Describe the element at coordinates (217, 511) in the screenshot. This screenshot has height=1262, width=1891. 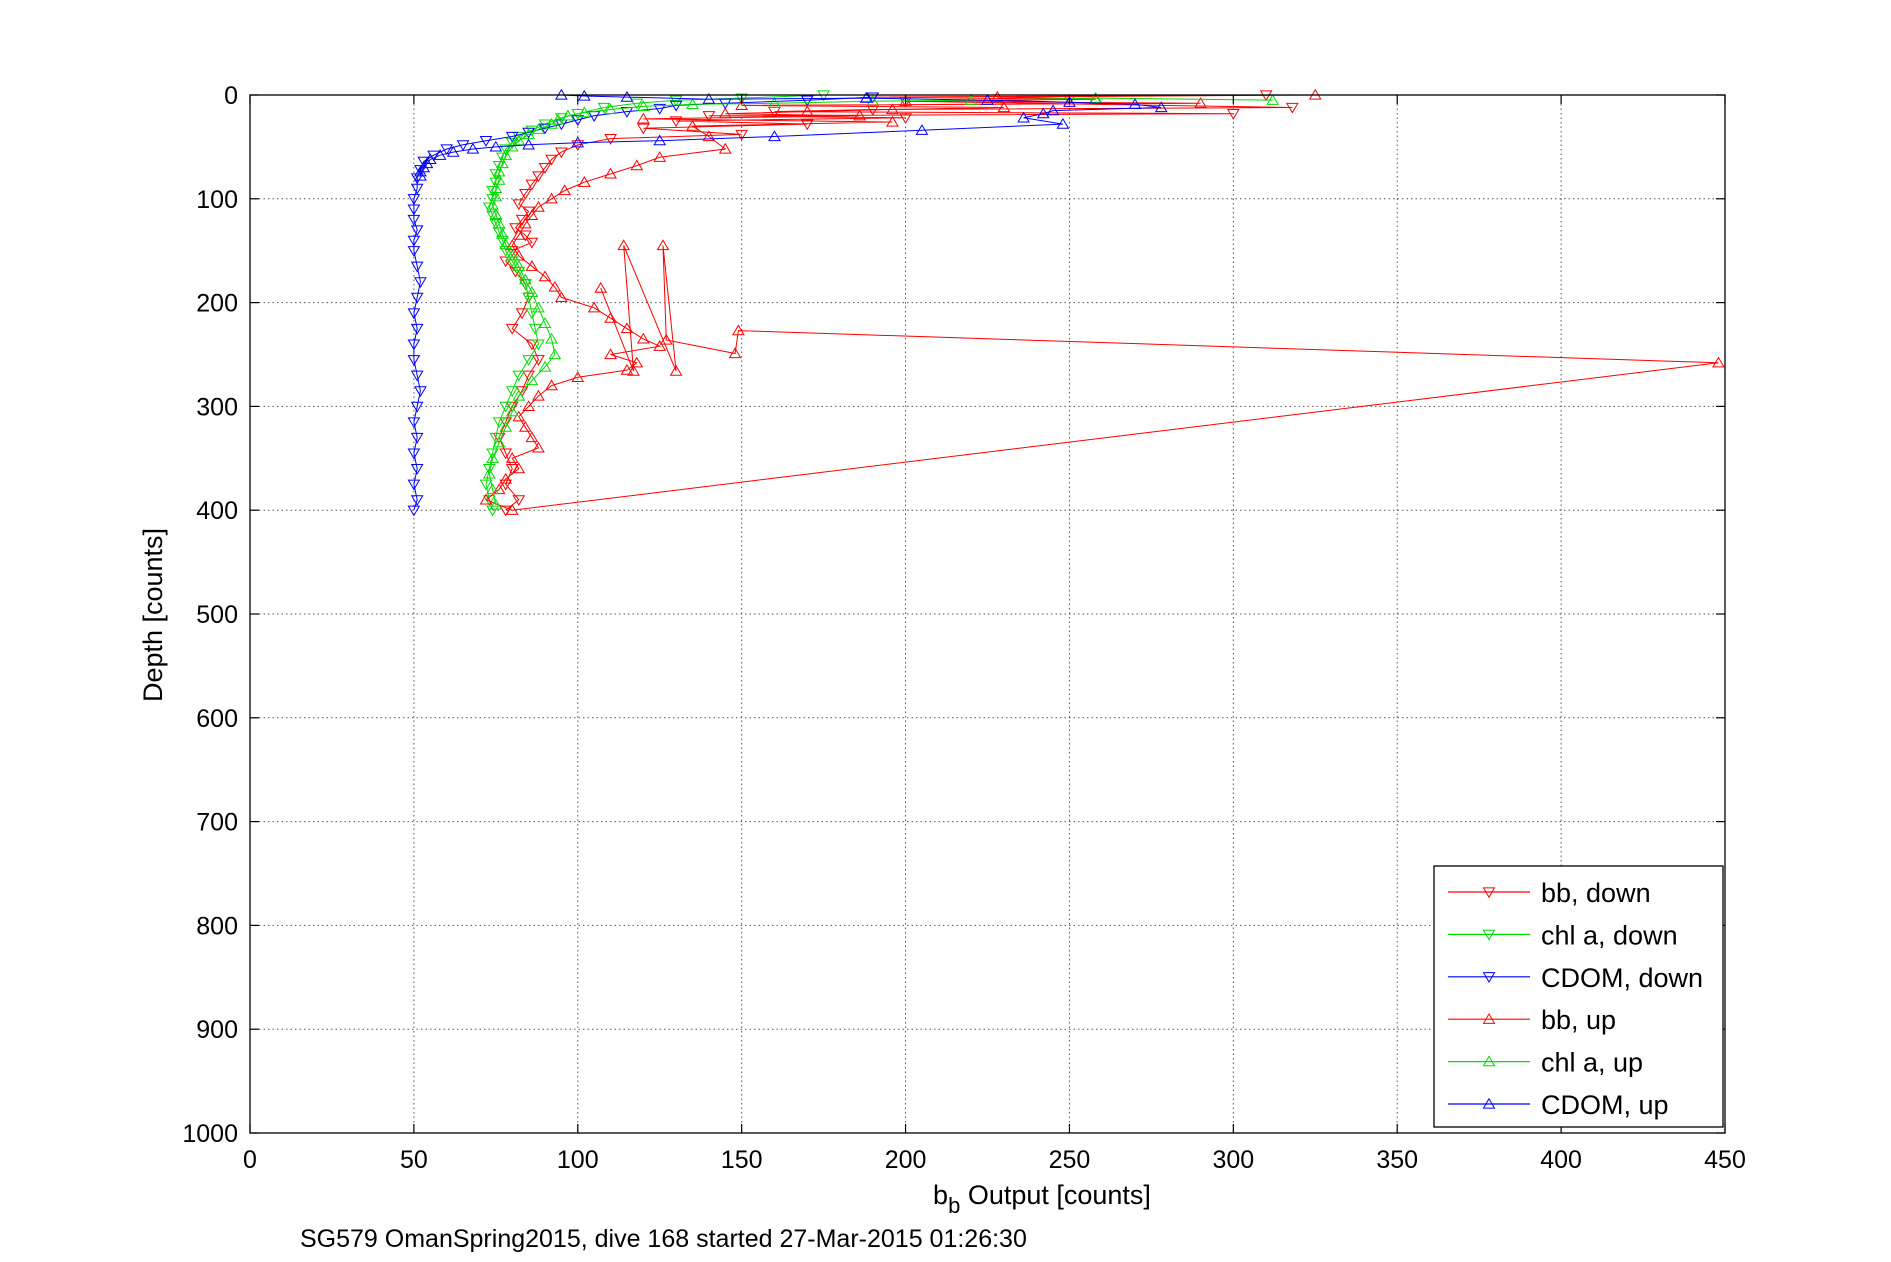
I see `y-tick-label: 400` at that location.